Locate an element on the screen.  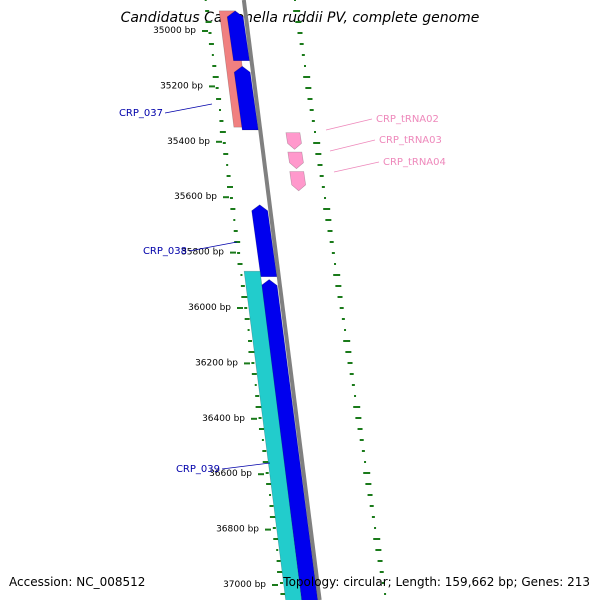
tick-label: 36600 bp is located at coordinates (230, 474).